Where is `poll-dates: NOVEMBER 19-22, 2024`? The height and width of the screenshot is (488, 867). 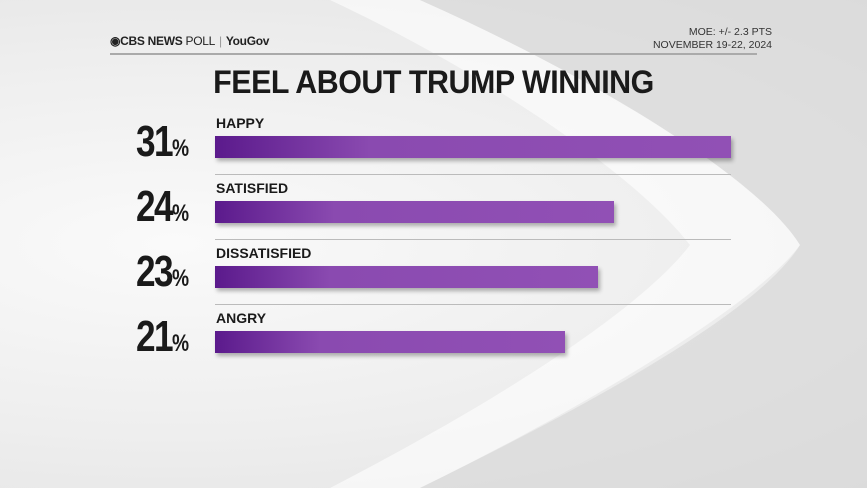
poll-dates: NOVEMBER 19-22, 2024 is located at coordinates (712, 45).